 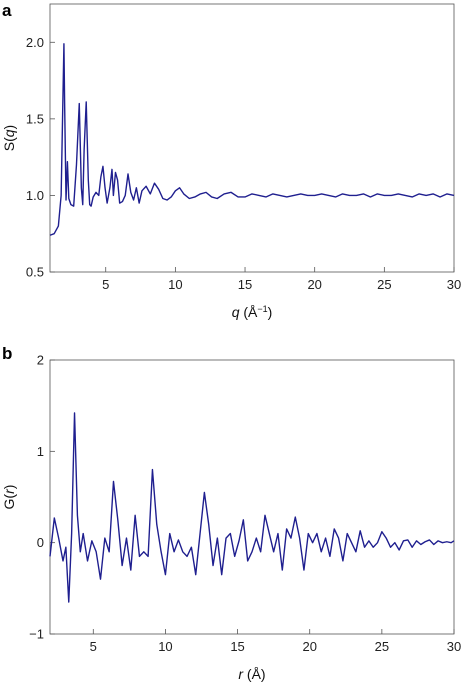 What do you see at coordinates (382, 646) in the screenshot?
I see `panel-b-xtick-label: 25` at bounding box center [382, 646].